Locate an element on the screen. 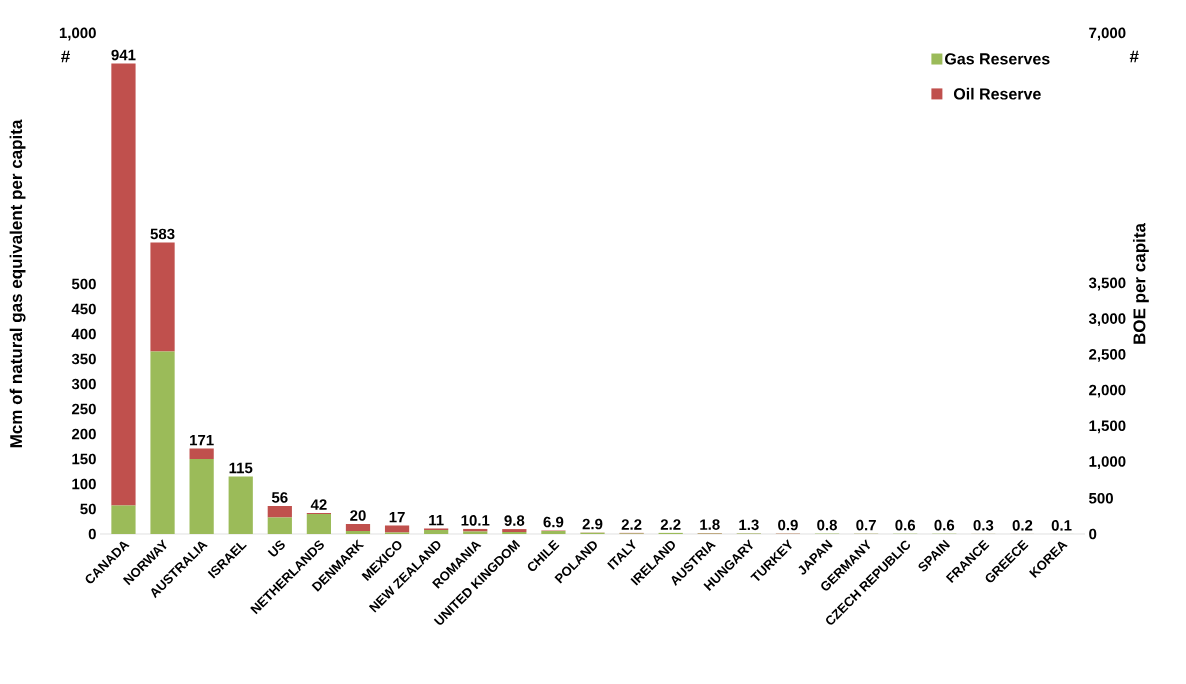 The width and height of the screenshot is (1186, 684). total-label: 11 is located at coordinates (436, 520).